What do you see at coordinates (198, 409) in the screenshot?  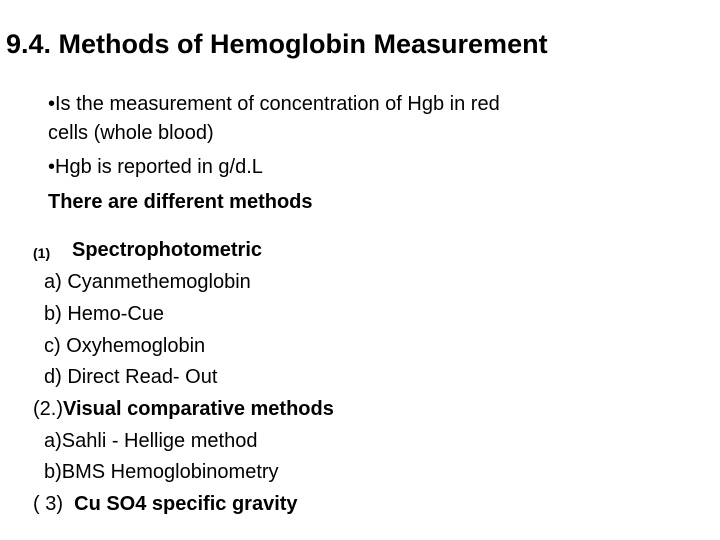 I see `method-heading: Visual comparative methods` at bounding box center [198, 409].